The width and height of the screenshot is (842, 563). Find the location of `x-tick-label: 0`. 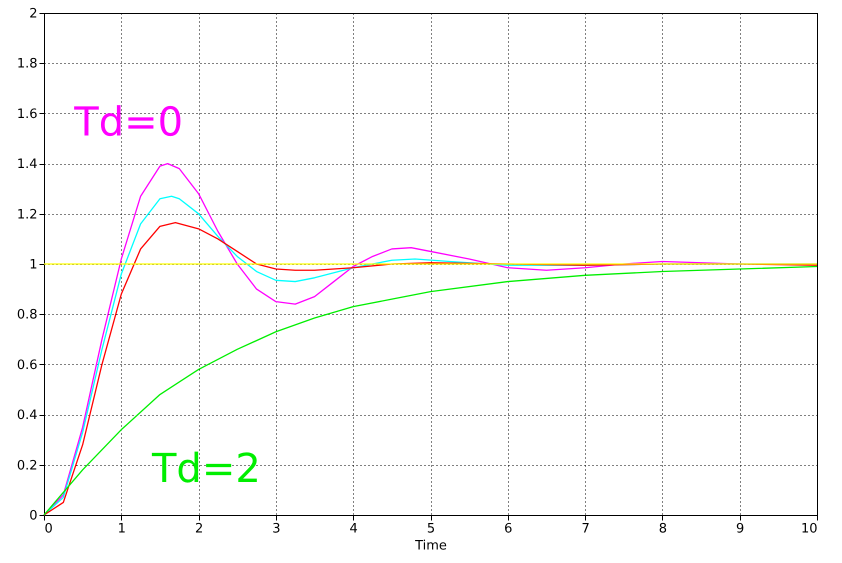

x-tick-label: 0 is located at coordinates (48, 529).